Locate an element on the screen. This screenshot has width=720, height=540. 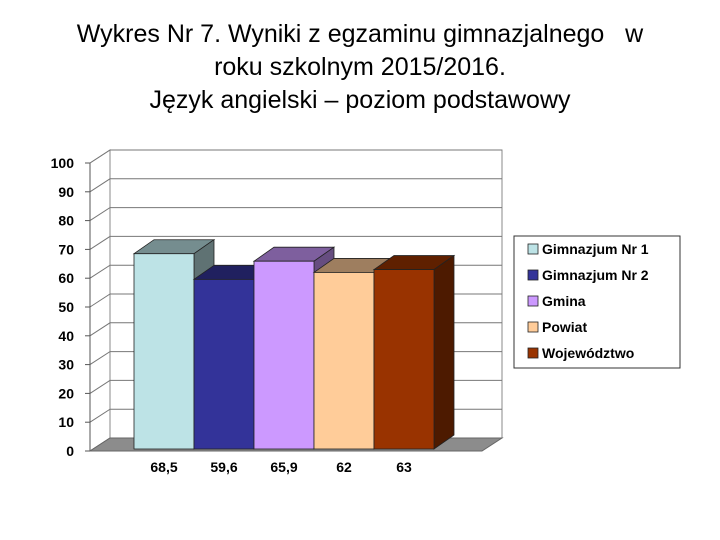
y-tick-label: 20 is located at coordinates (66, 393).